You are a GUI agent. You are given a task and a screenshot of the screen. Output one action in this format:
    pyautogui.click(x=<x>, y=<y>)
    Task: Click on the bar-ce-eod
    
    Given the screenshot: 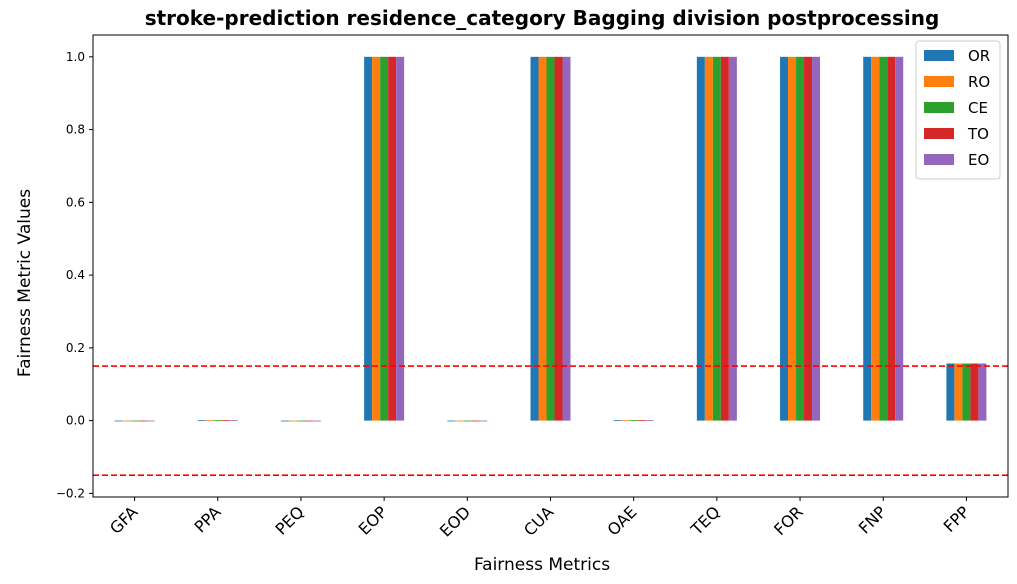 What is the action you would take?
    pyautogui.click(x=467, y=421)
    